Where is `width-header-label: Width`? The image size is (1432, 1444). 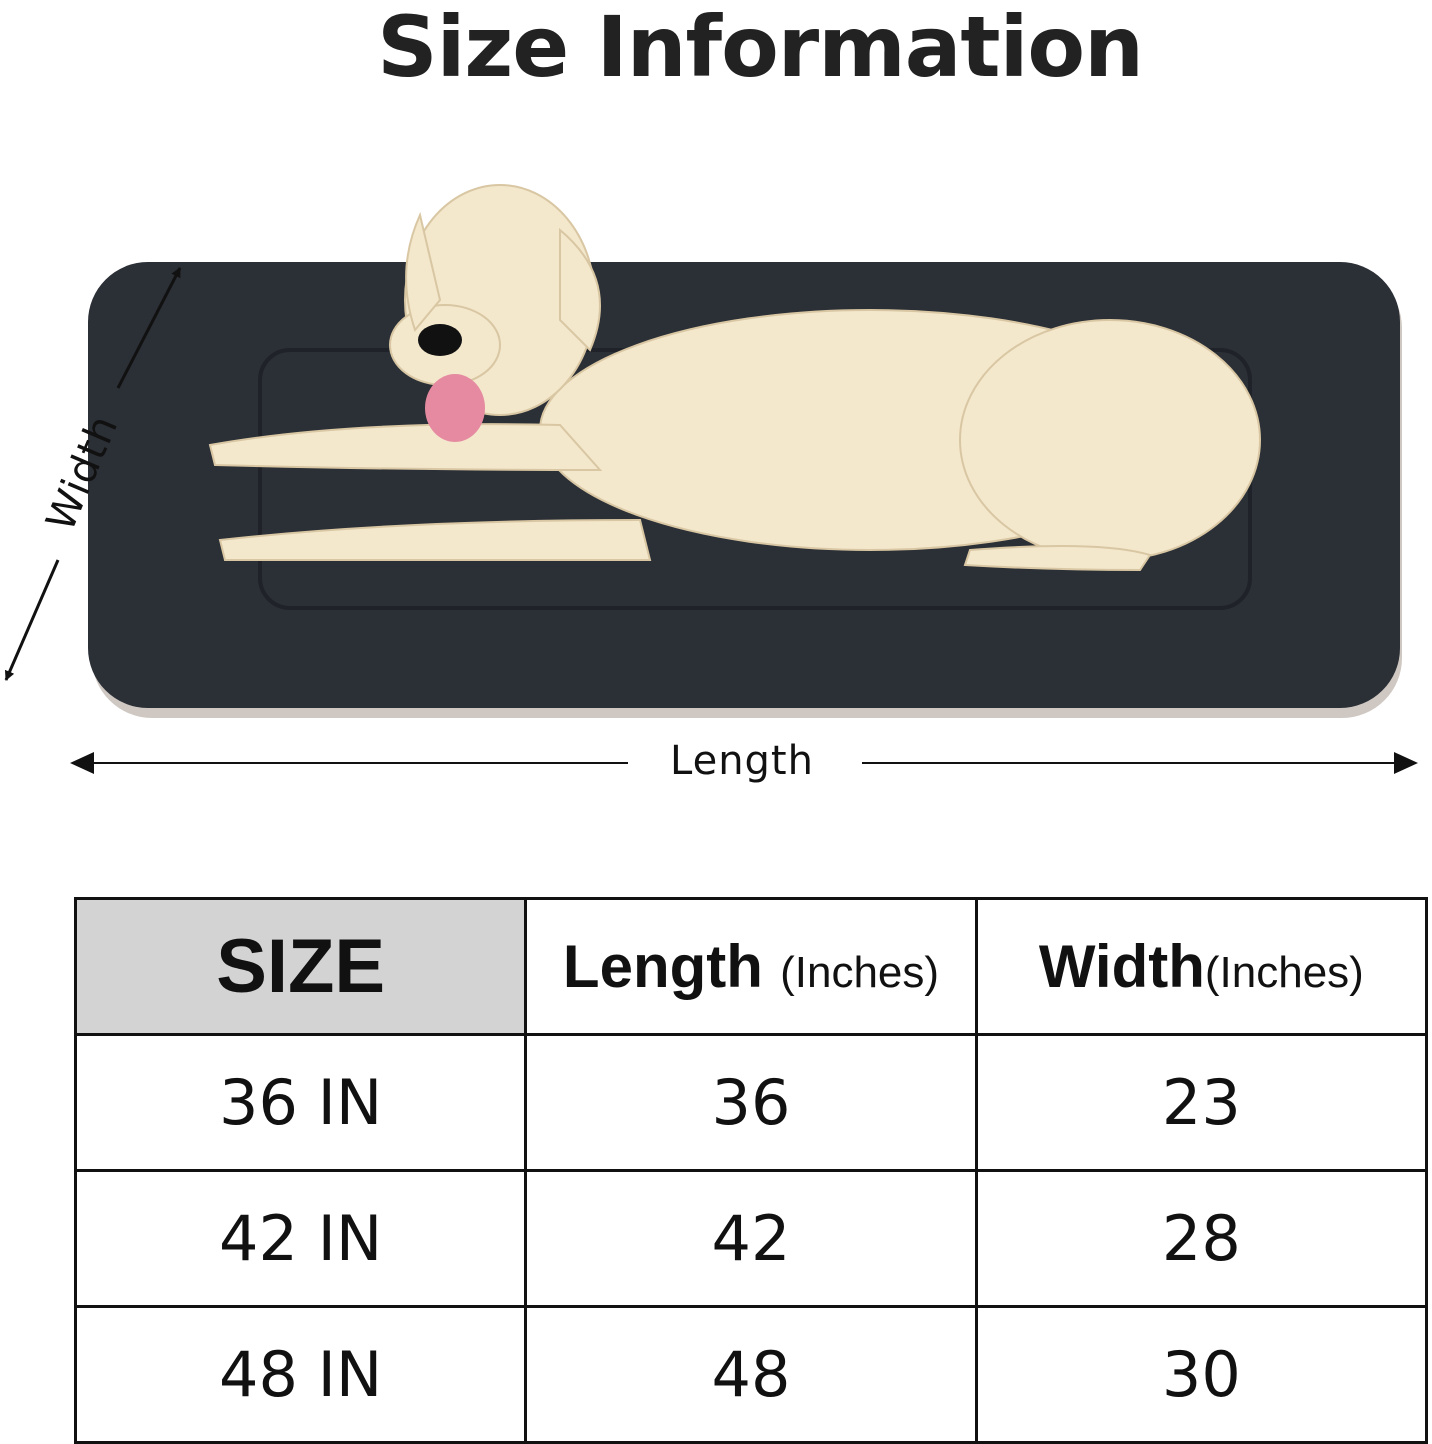 width-header-label: Width is located at coordinates (1121, 966).